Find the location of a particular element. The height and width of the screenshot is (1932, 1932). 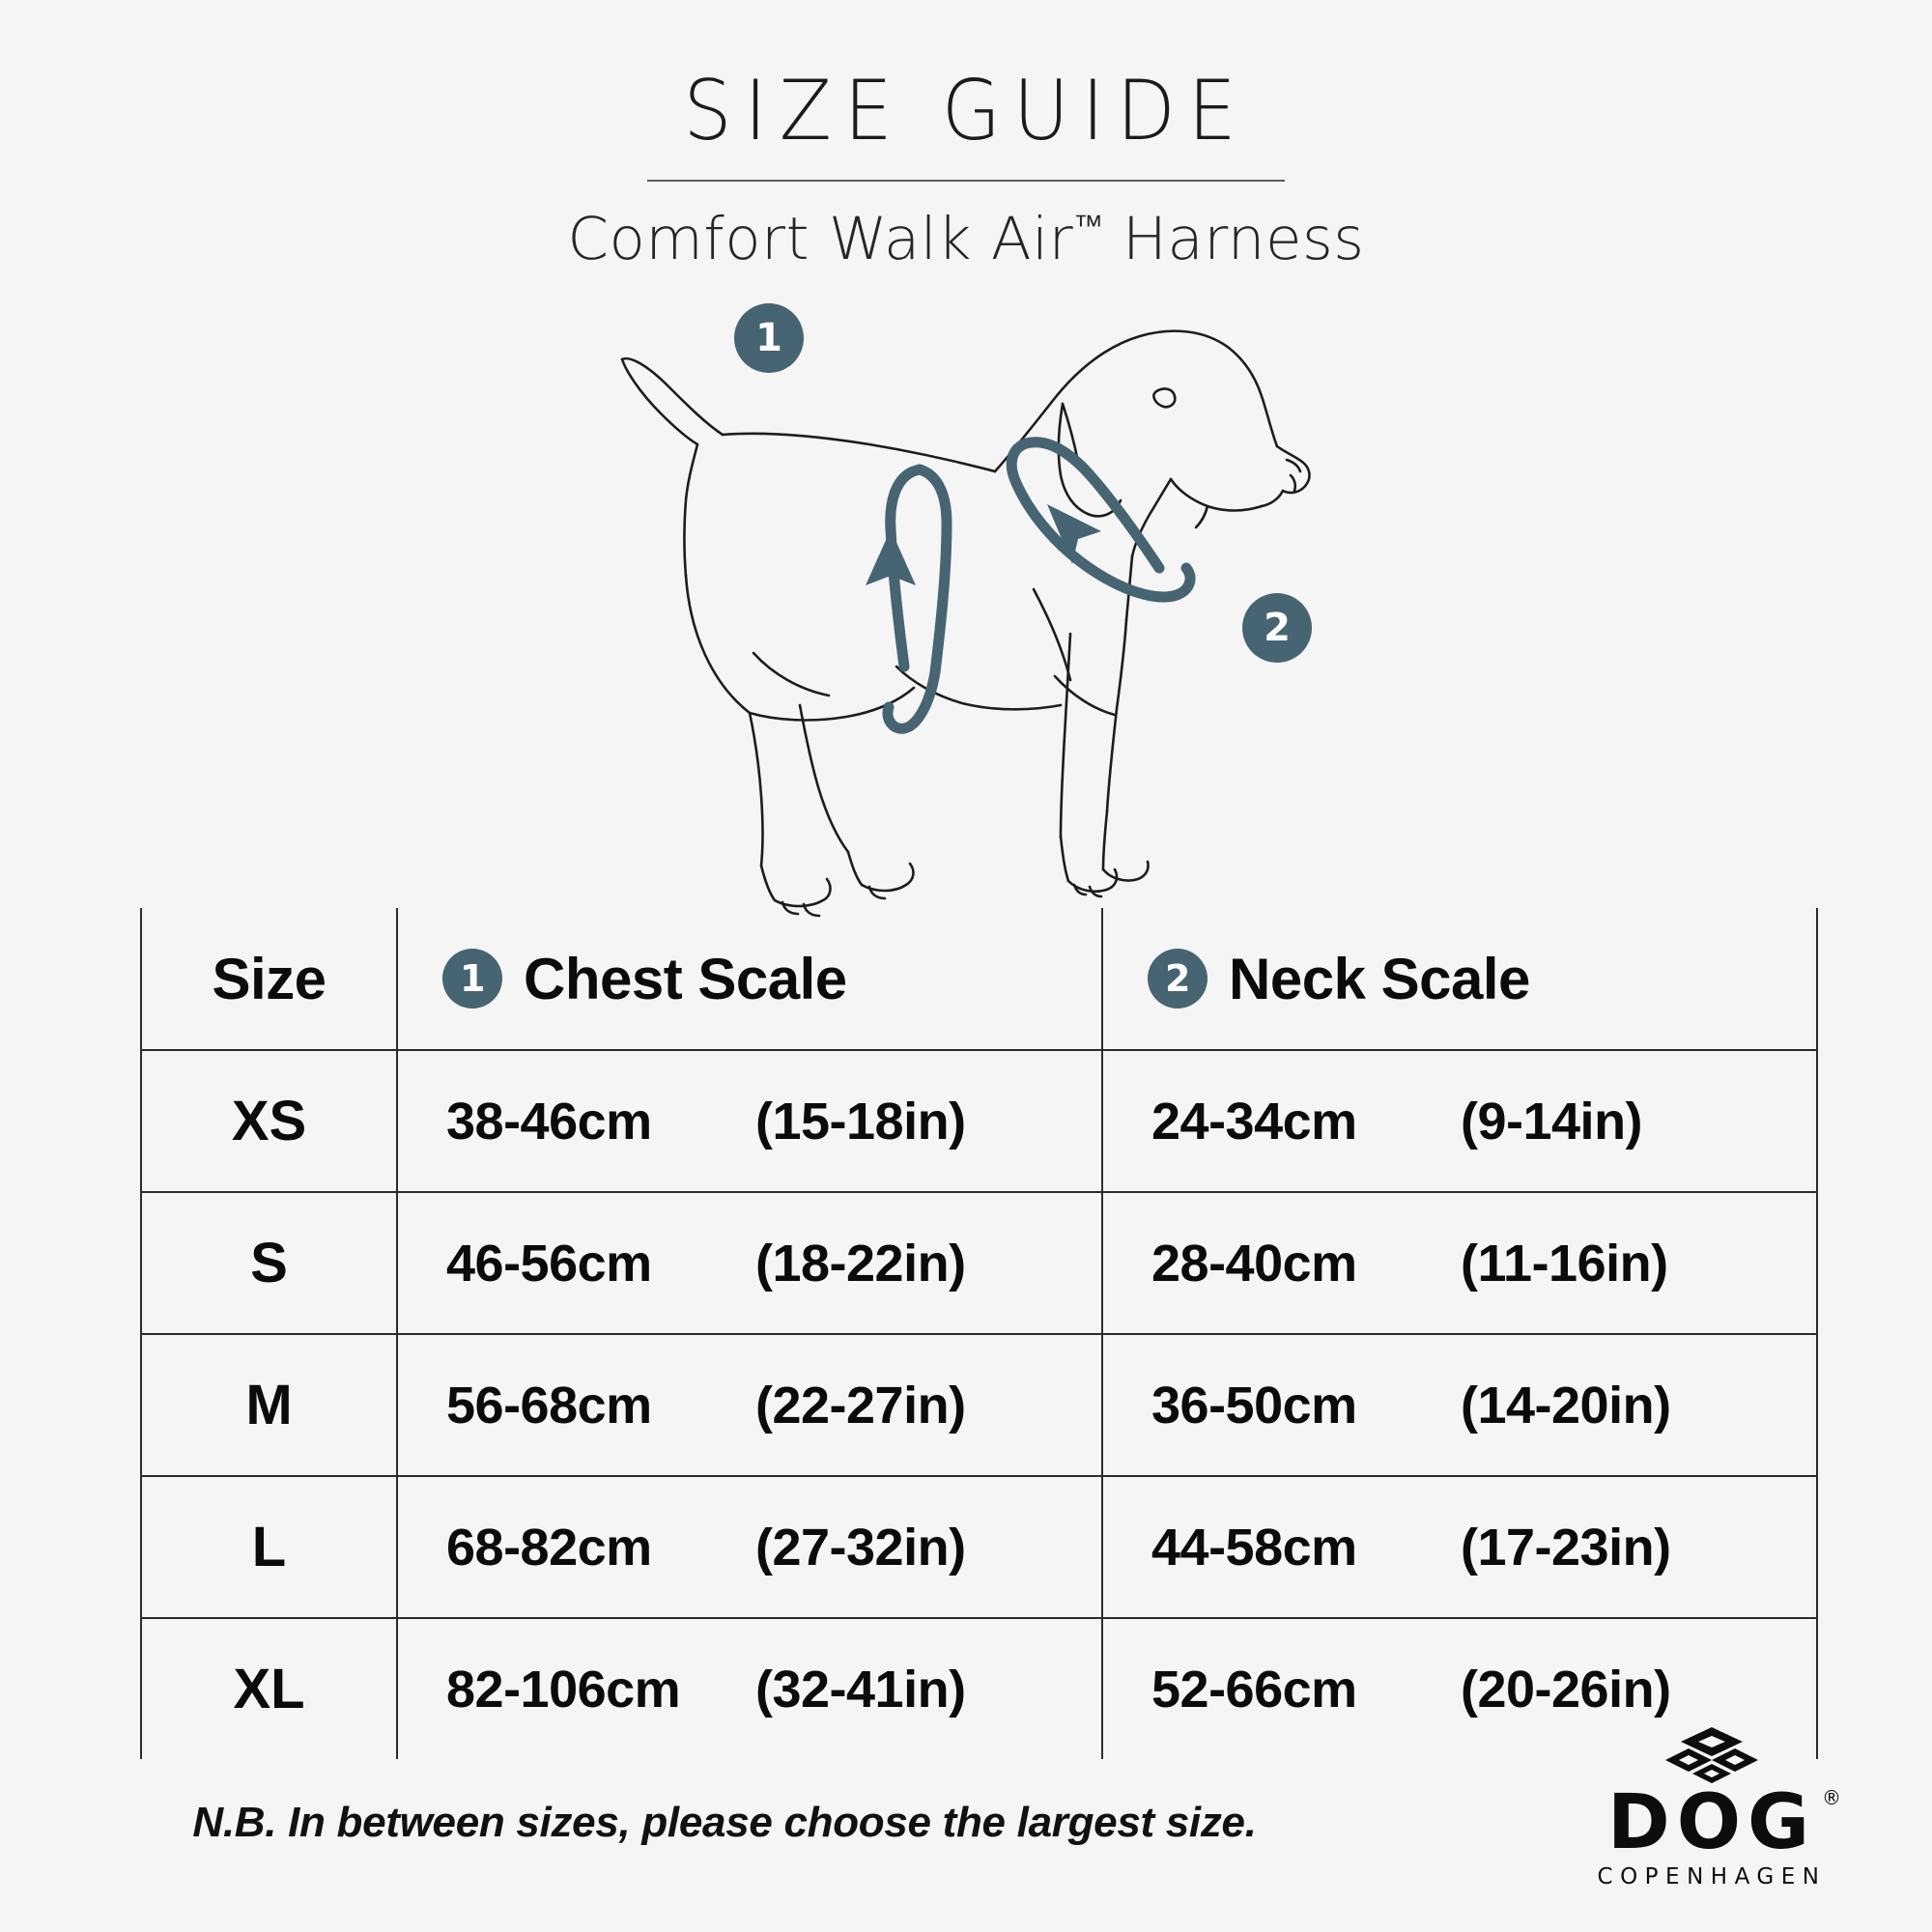

chest-imperial-value: (15-18in) is located at coordinates (860, 1121).